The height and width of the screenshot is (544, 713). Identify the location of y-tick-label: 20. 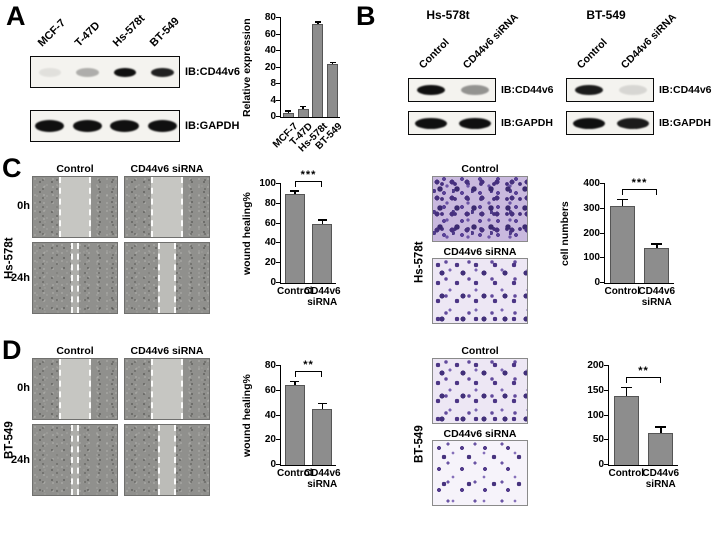
(270, 67).